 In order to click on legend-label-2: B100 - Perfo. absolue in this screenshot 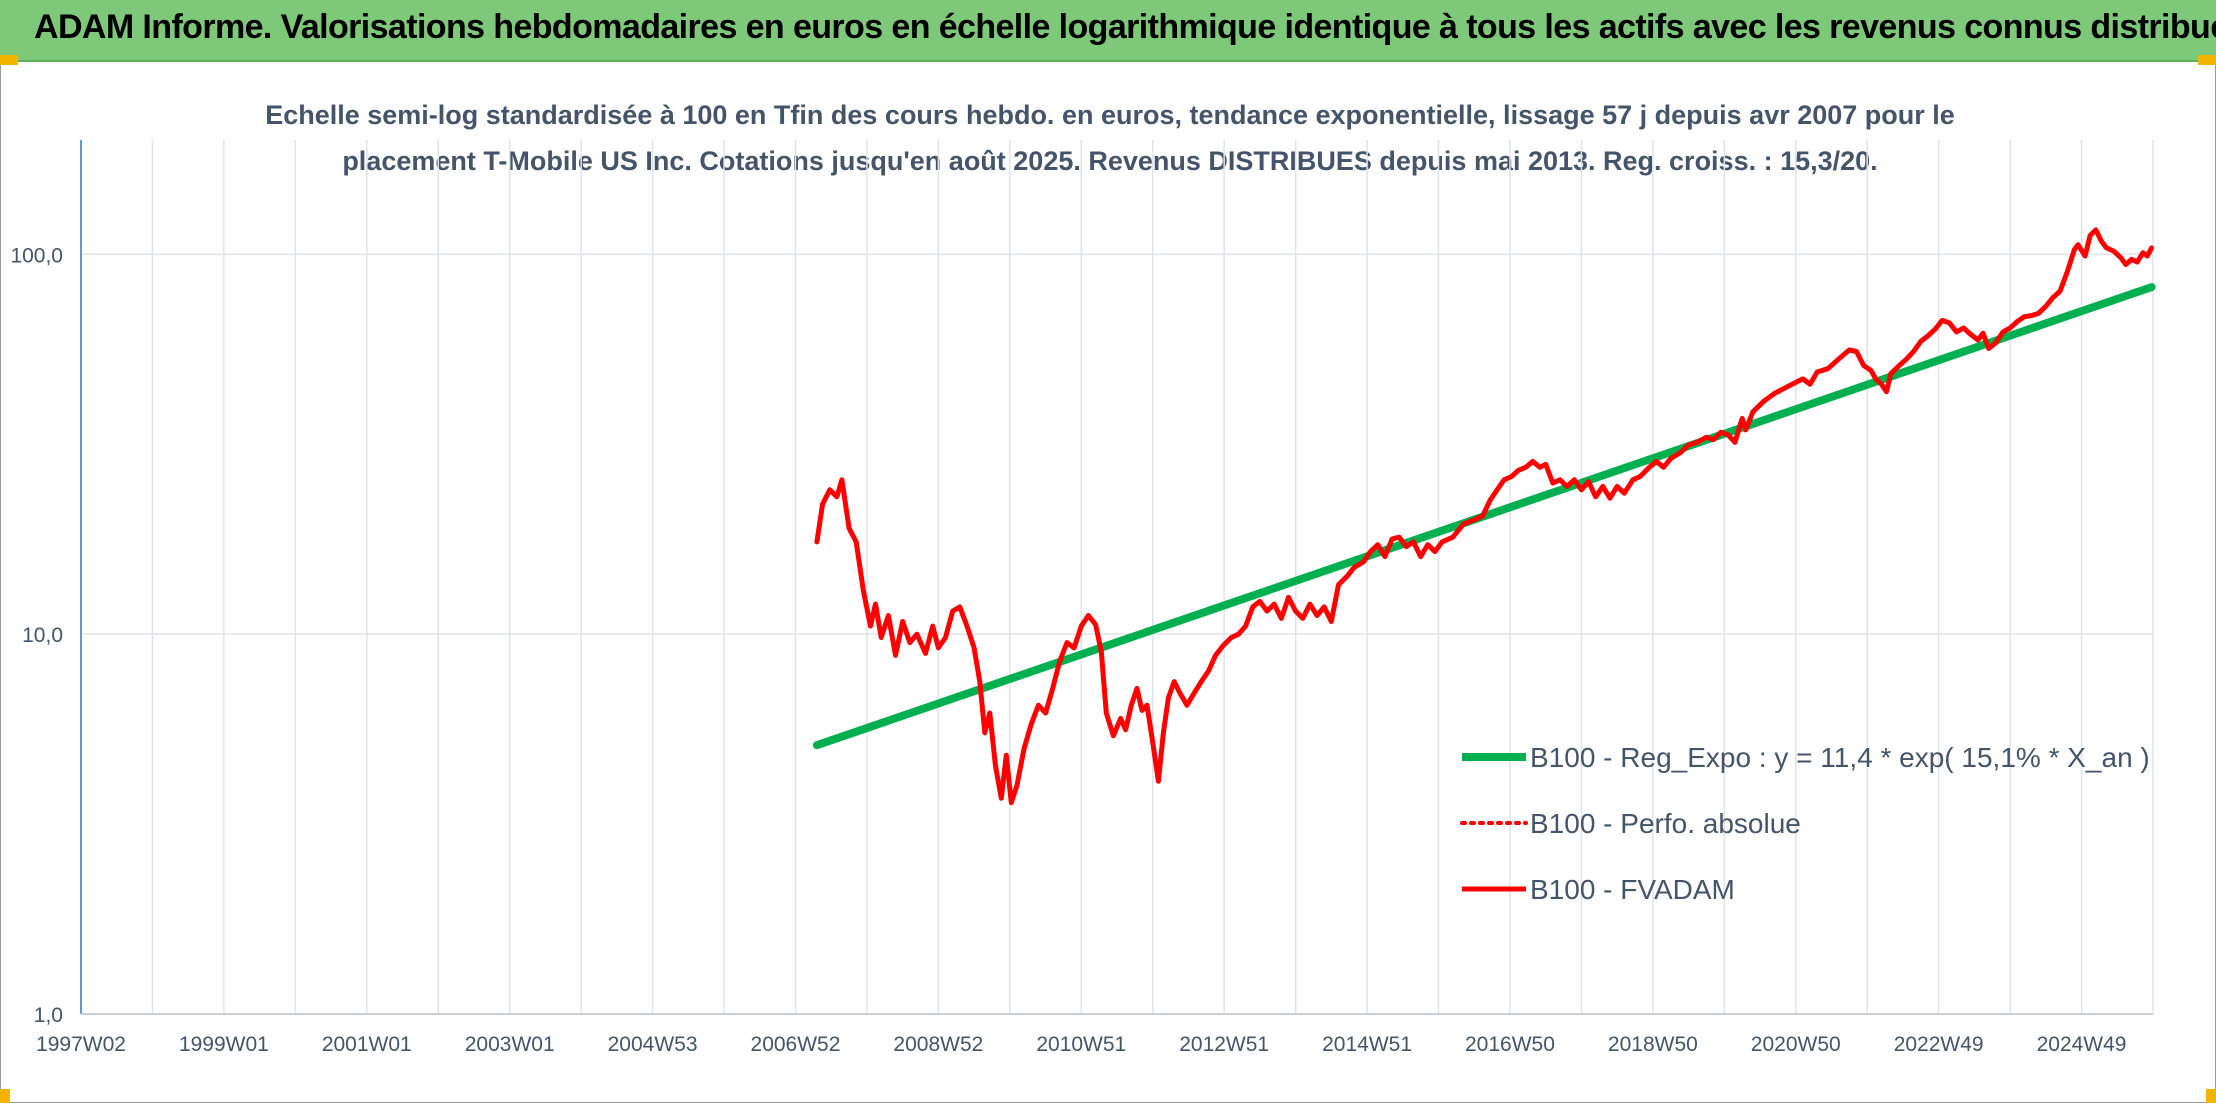, I will do `click(1665, 823)`.